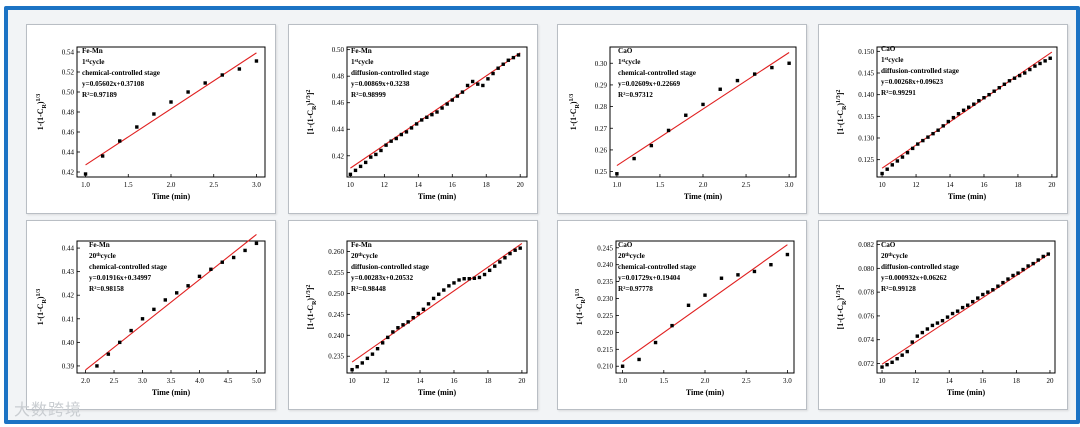  Describe the element at coordinates (605, 248) in the screenshot. I see `y-tick-label: 0.245` at that location.